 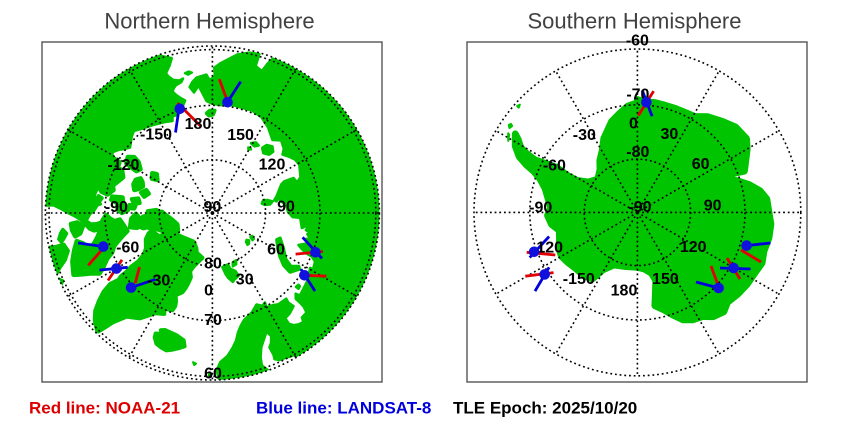 What do you see at coordinates (123, 165) in the screenshot?
I see `svg-text: -120` at bounding box center [123, 165].